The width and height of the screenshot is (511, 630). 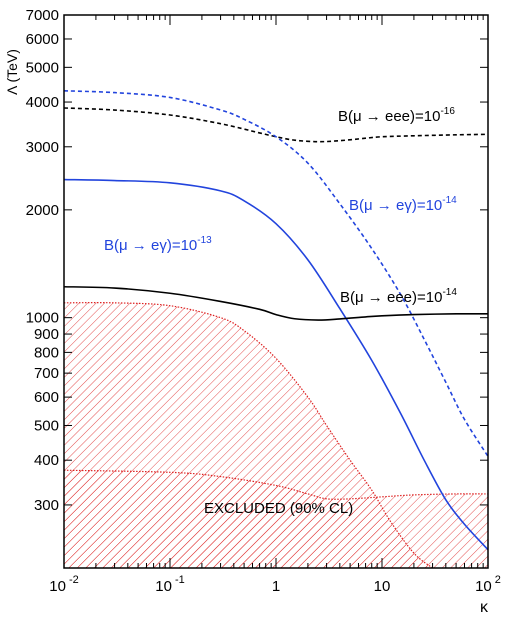 I want to click on excluded-boundary-band, so click(x=276, y=484).